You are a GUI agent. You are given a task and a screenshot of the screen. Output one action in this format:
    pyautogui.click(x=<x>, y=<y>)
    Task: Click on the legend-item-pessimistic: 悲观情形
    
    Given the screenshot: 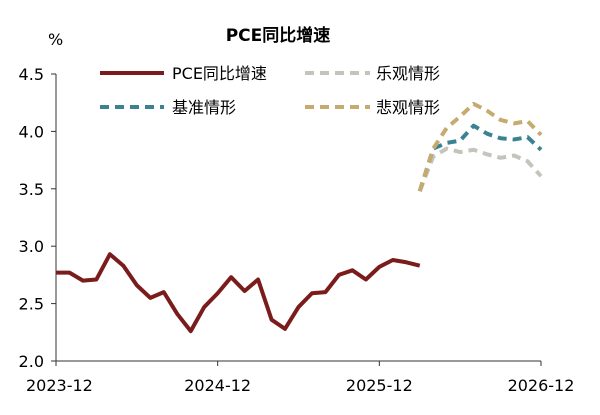 What is the action you would take?
    pyautogui.click(x=372, y=107)
    